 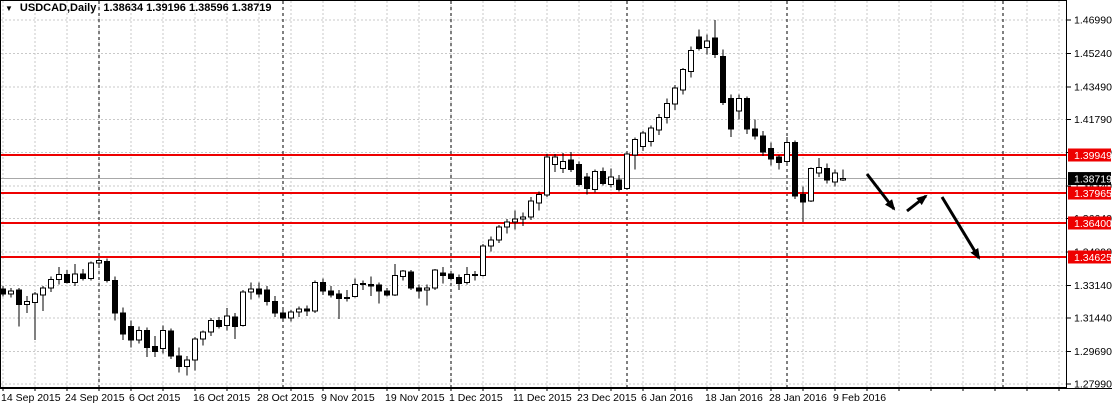 I want to click on current-price-tag: 1.38719, so click(x=1090, y=179).